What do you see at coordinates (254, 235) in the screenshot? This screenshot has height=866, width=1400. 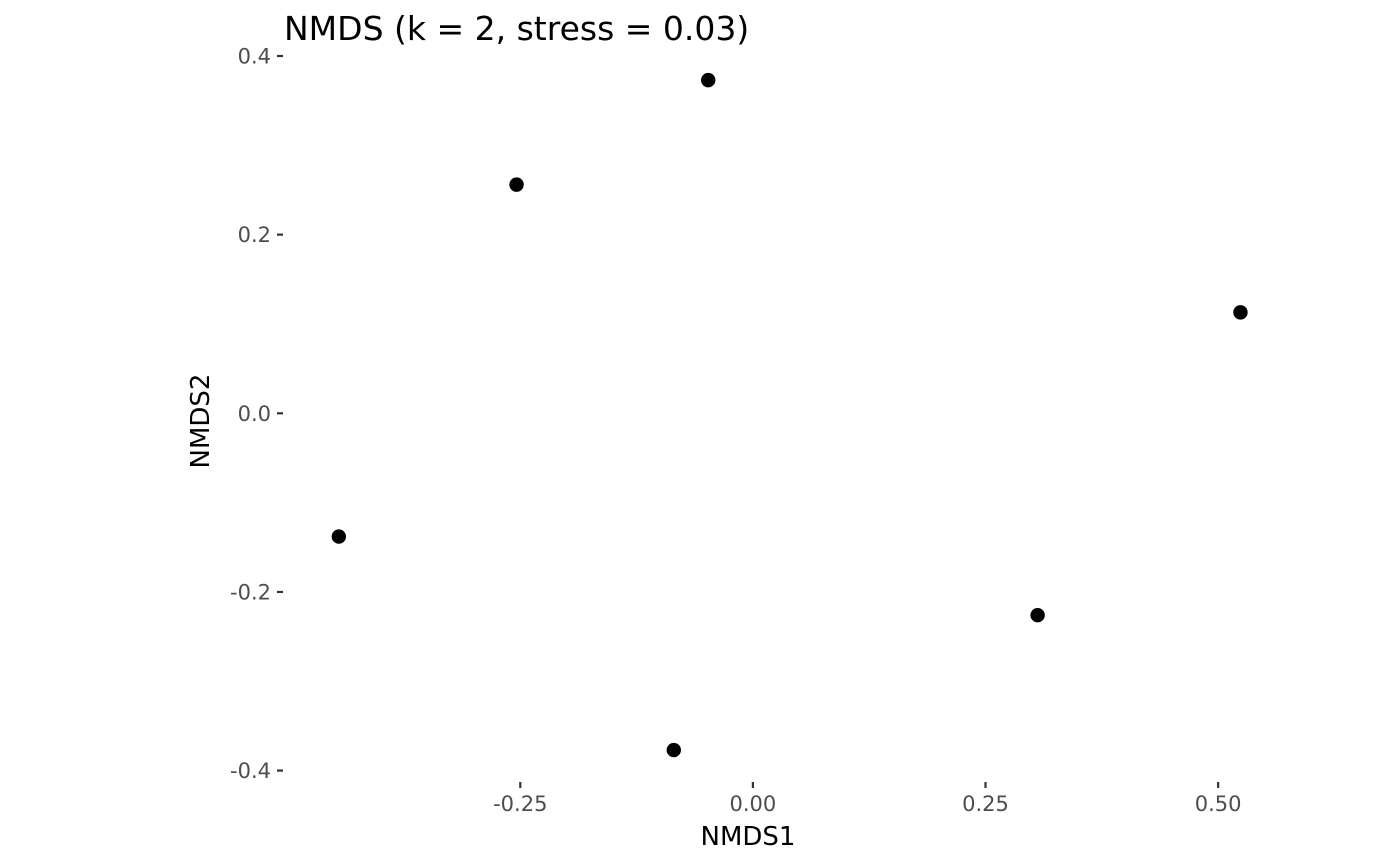 I see `y-tick-label: 0.2` at bounding box center [254, 235].